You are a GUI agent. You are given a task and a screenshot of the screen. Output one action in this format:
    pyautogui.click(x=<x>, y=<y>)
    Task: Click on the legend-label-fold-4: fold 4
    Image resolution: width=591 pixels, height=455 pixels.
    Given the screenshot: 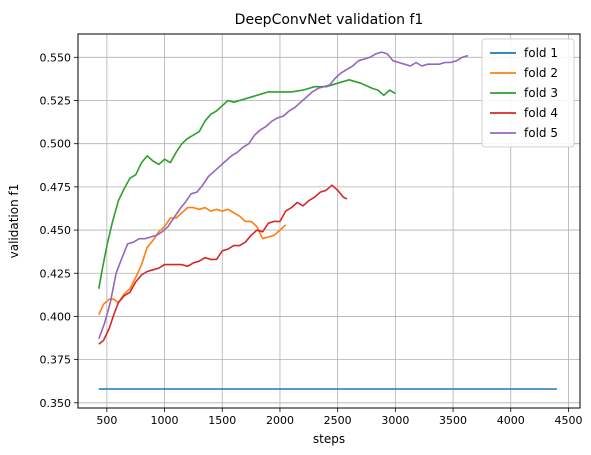 What is the action you would take?
    pyautogui.click(x=541, y=113)
    